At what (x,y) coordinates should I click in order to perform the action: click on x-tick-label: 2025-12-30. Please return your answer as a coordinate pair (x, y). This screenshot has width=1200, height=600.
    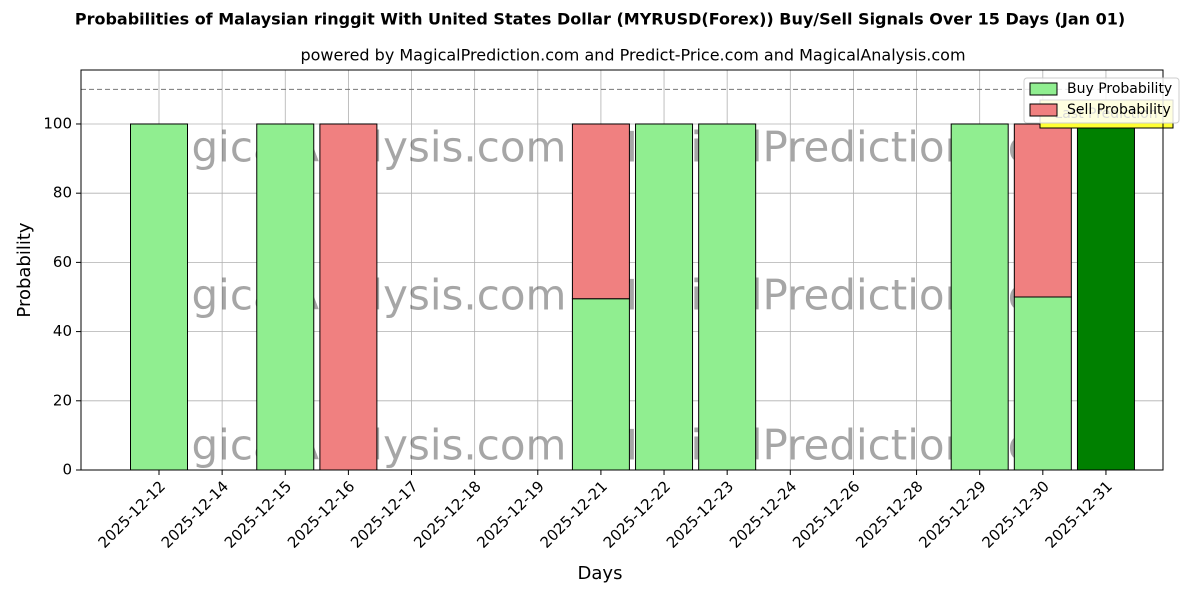
    Looking at the image, I should click on (1015, 514).